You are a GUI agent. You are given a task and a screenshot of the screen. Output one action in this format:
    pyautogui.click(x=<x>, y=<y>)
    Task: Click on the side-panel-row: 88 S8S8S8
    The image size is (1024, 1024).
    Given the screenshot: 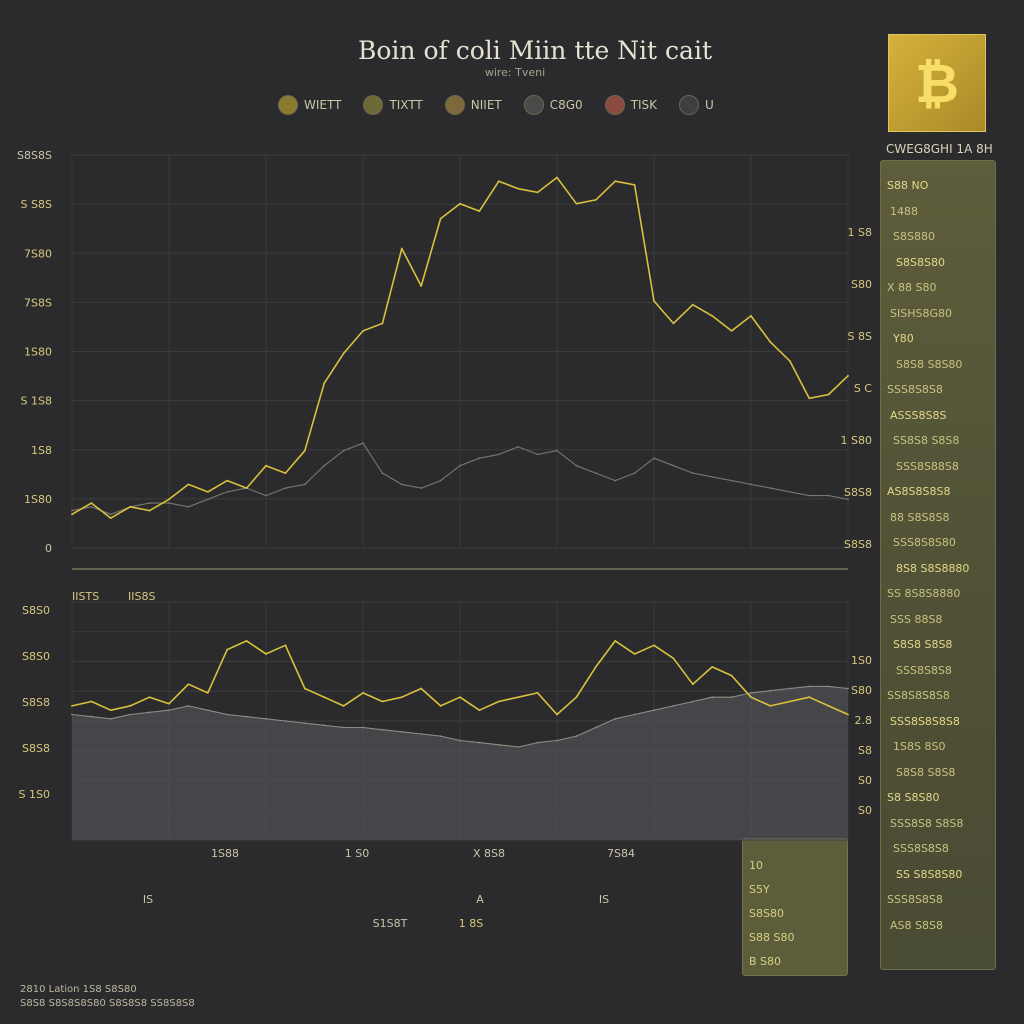 What is the action you would take?
    pyautogui.click(x=920, y=517)
    